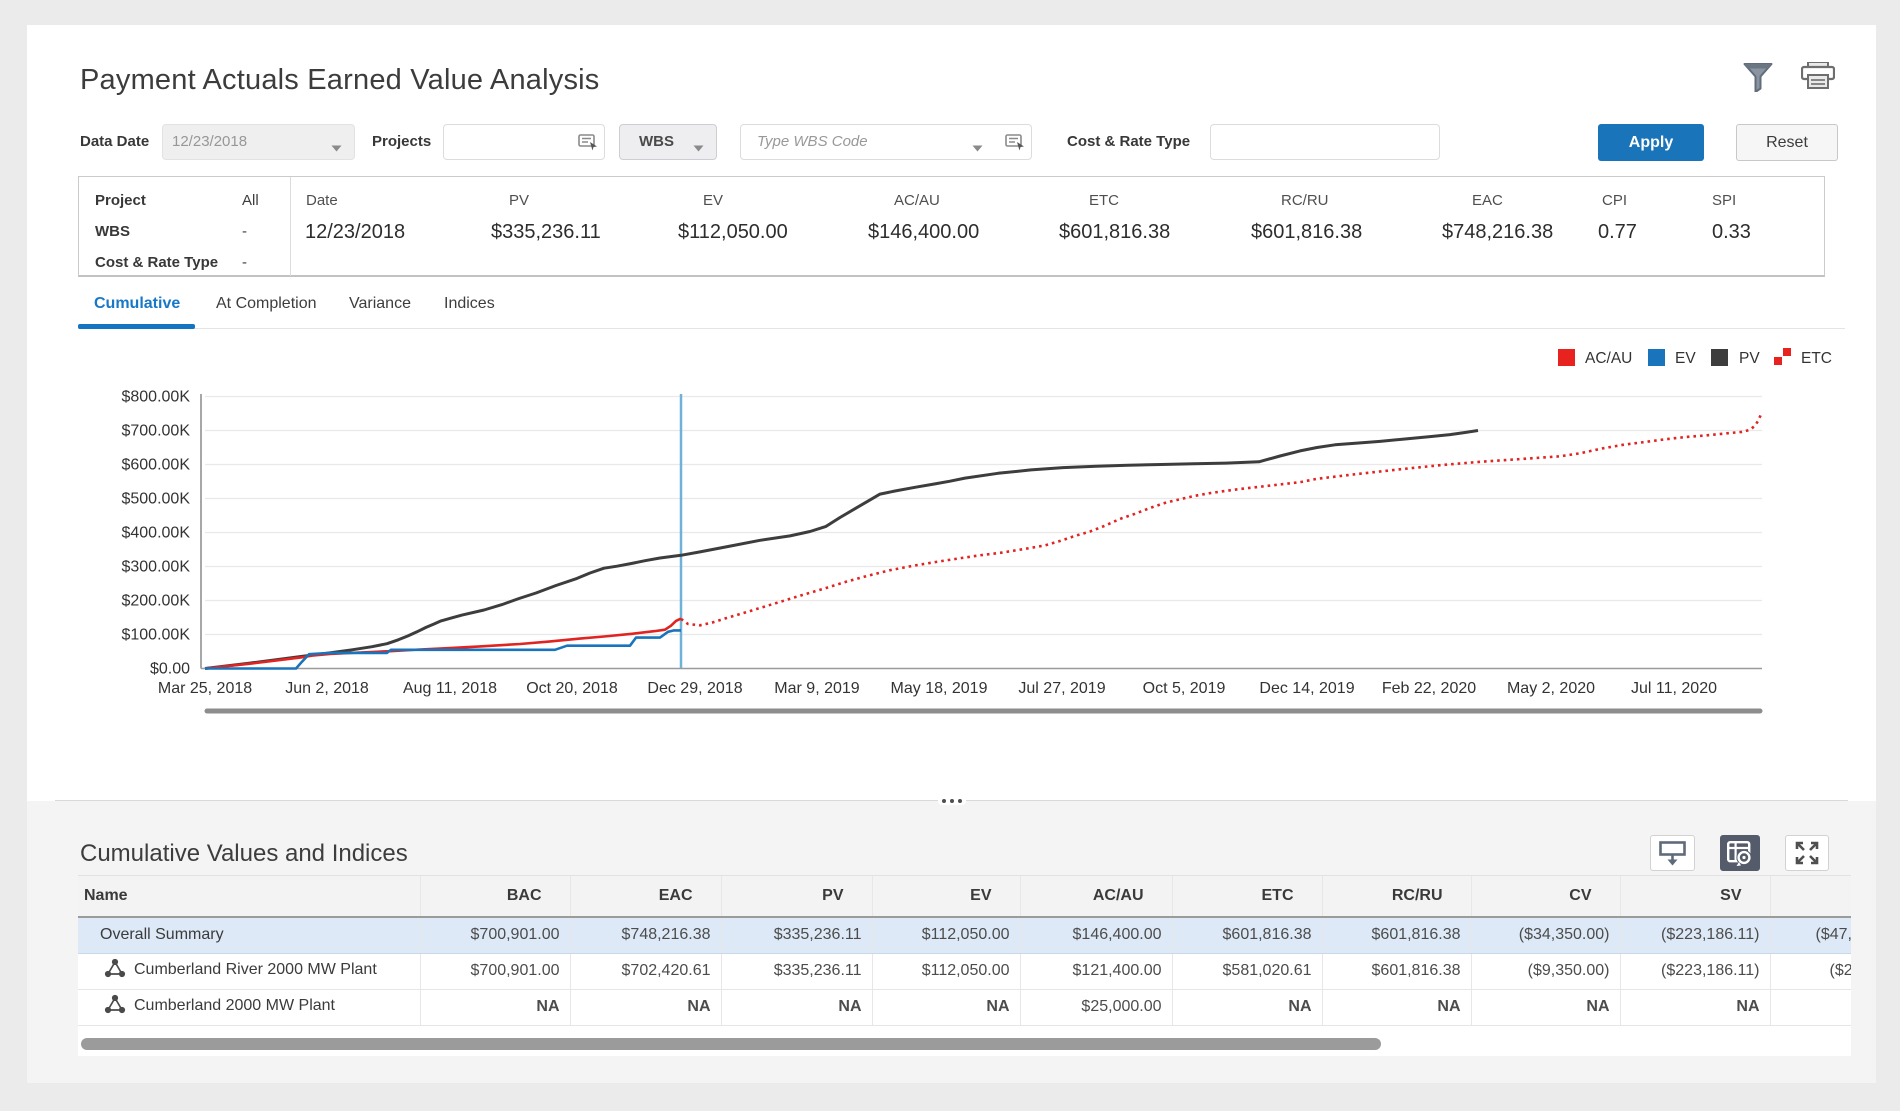 This screenshot has width=1900, height=1111. I want to click on svg-text: $700.00K, so click(155, 431).